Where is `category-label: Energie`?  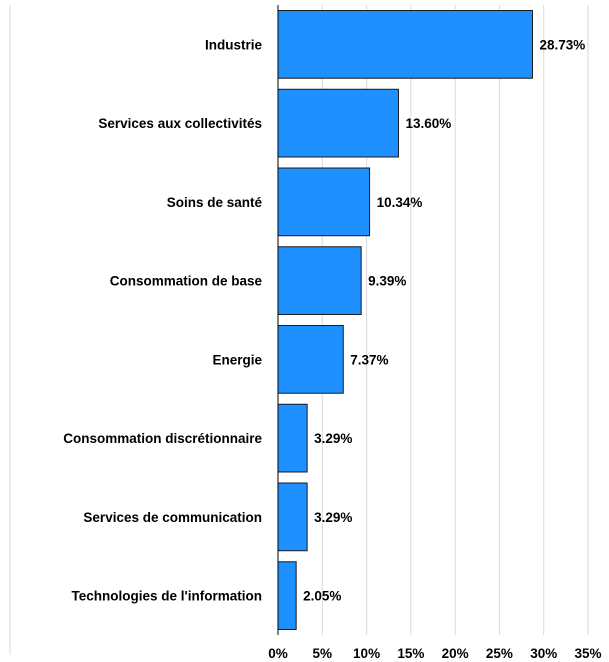 category-label: Energie is located at coordinates (237, 359).